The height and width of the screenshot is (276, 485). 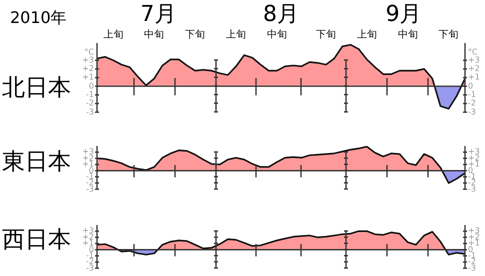 I want to click on y2-axis-title: °C, so click(x=473, y=51).